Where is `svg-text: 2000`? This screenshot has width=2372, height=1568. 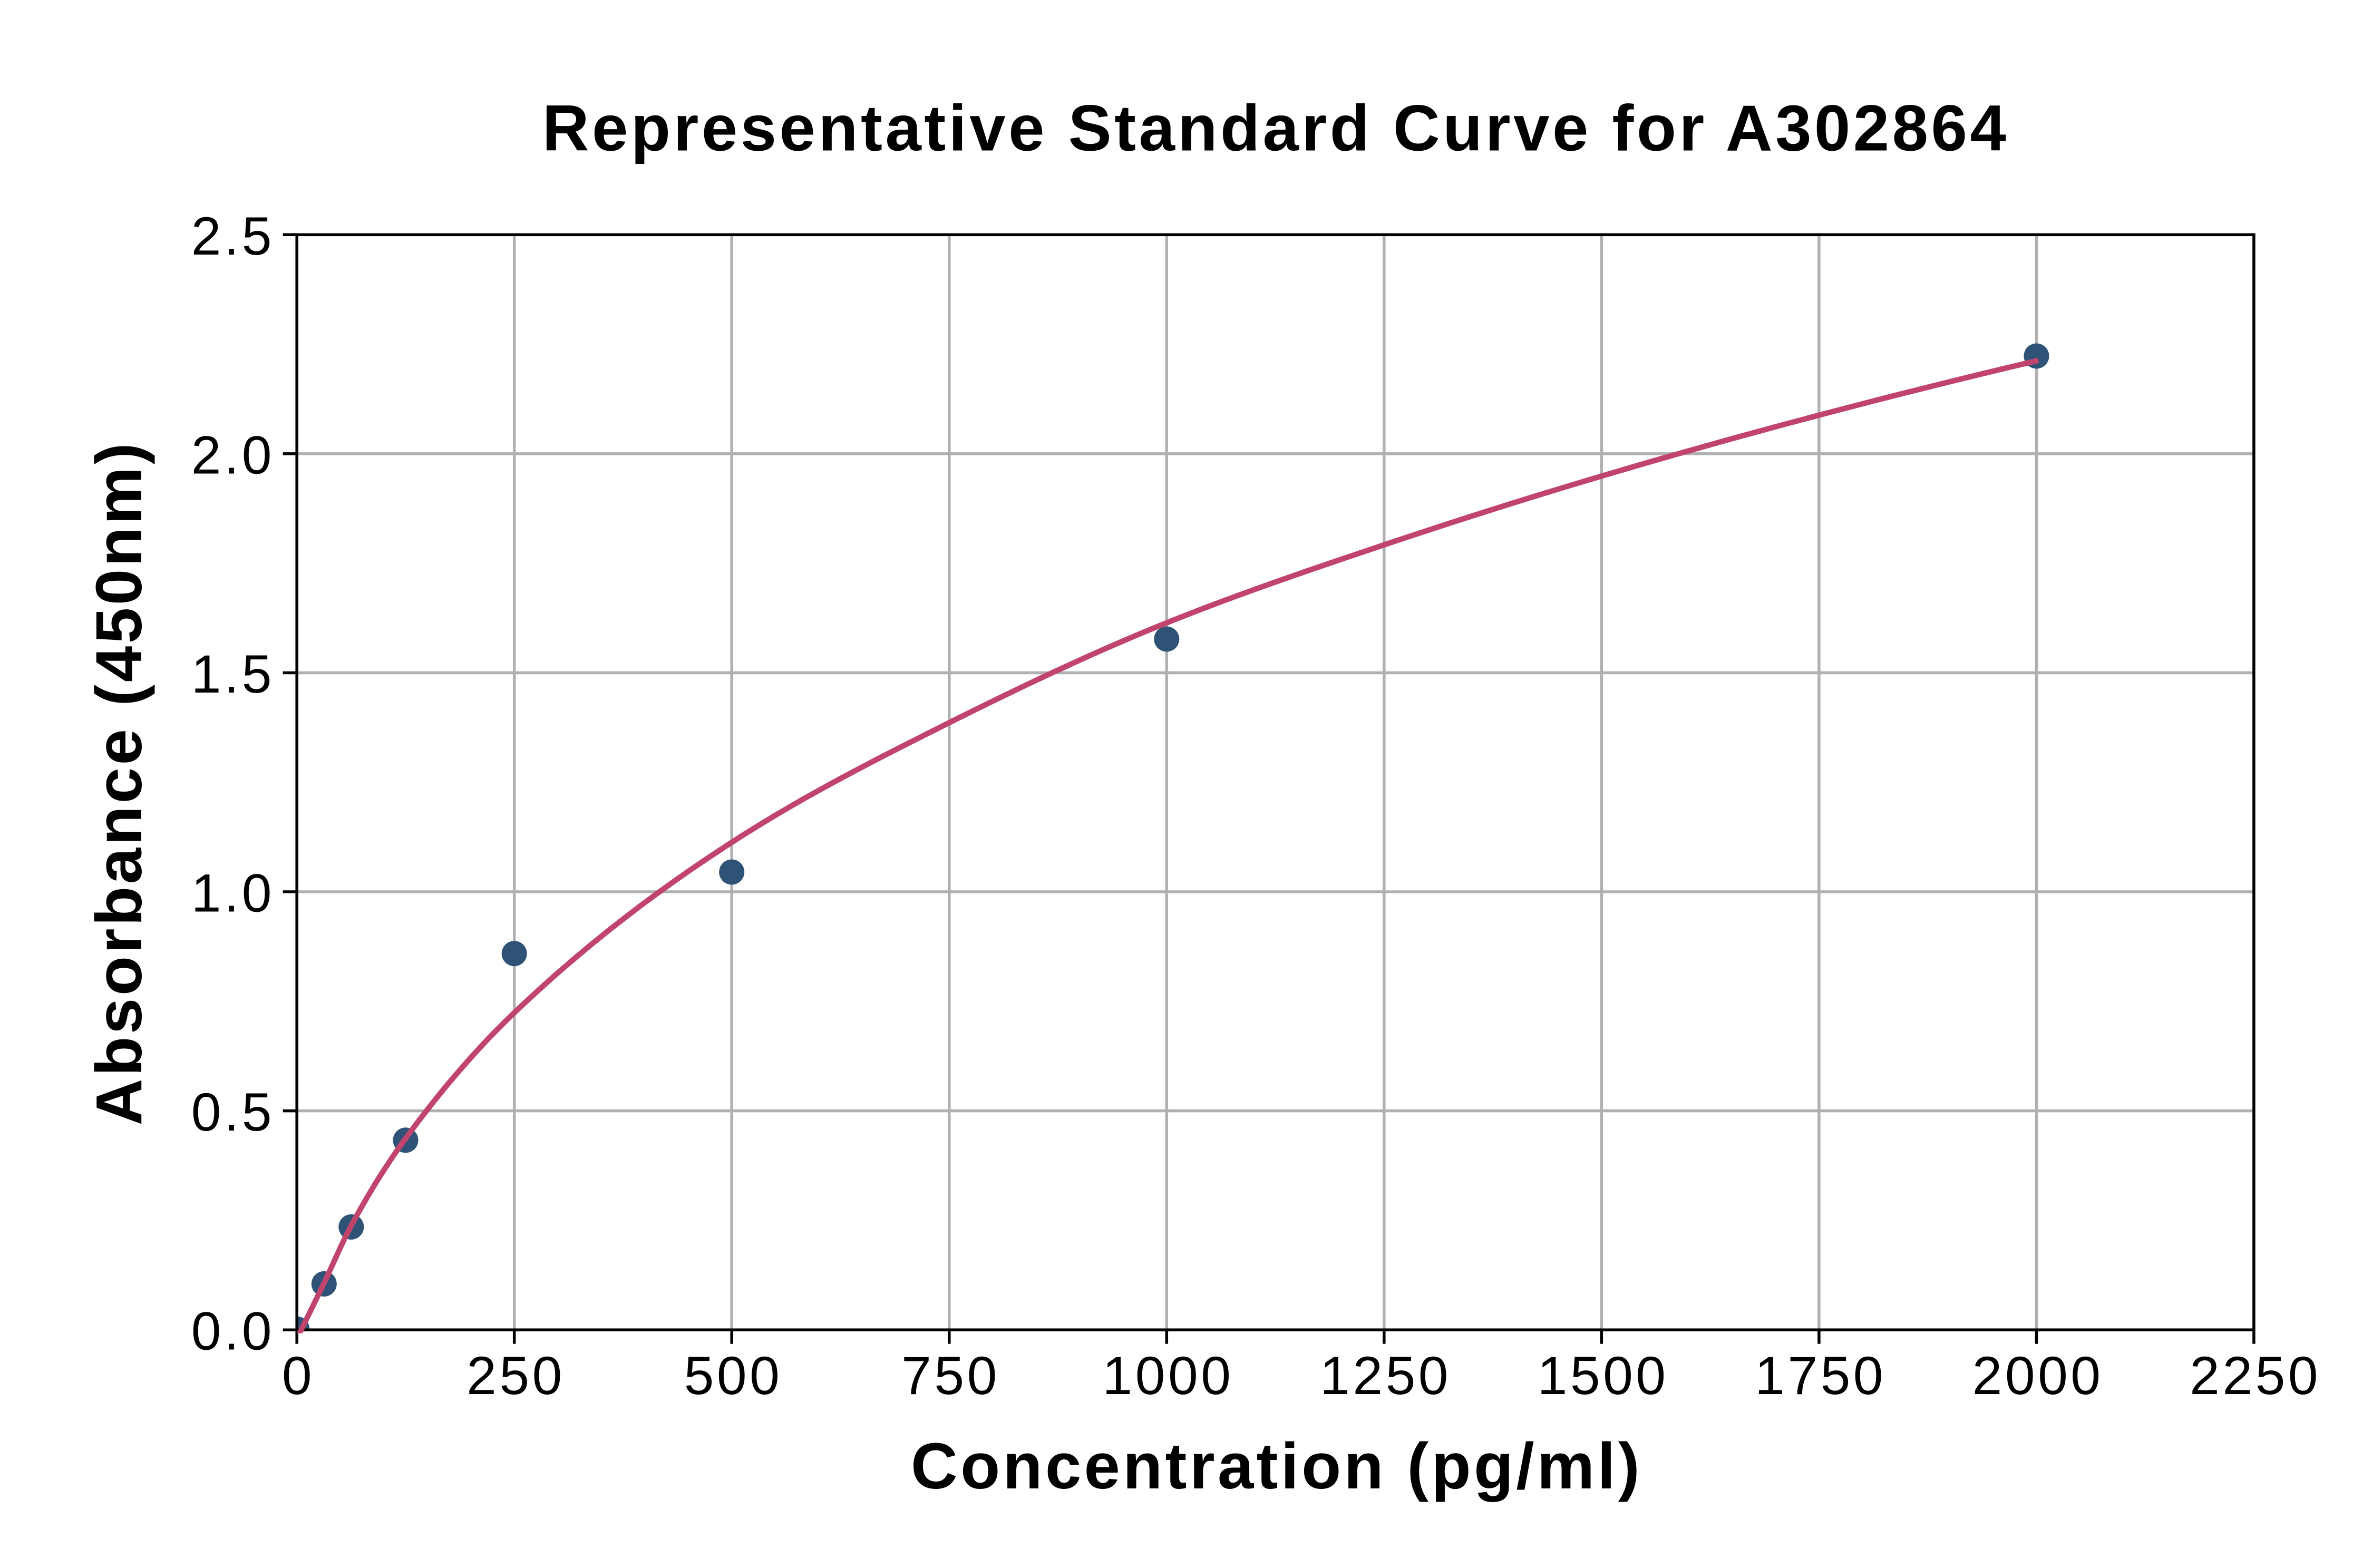
svg-text: 2000 is located at coordinates (2038, 1376).